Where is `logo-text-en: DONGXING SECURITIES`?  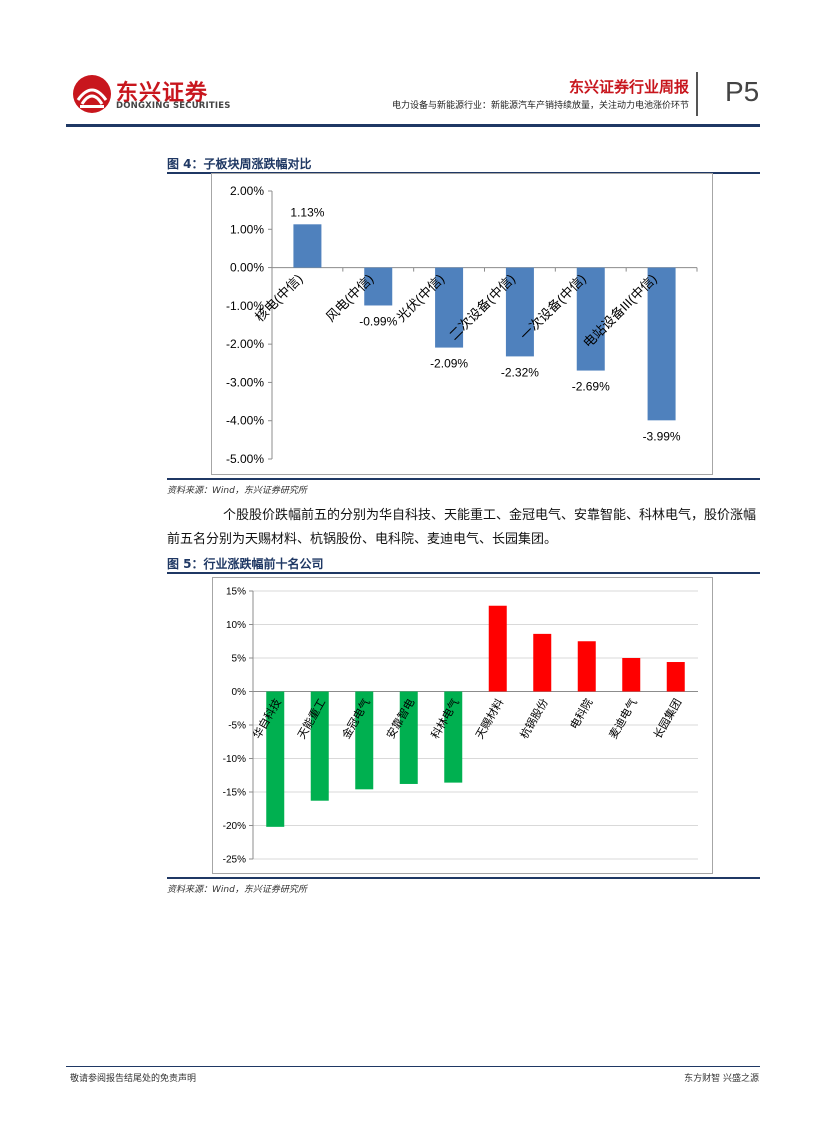 logo-text-en: DONGXING SECURITIES is located at coordinates (173, 106).